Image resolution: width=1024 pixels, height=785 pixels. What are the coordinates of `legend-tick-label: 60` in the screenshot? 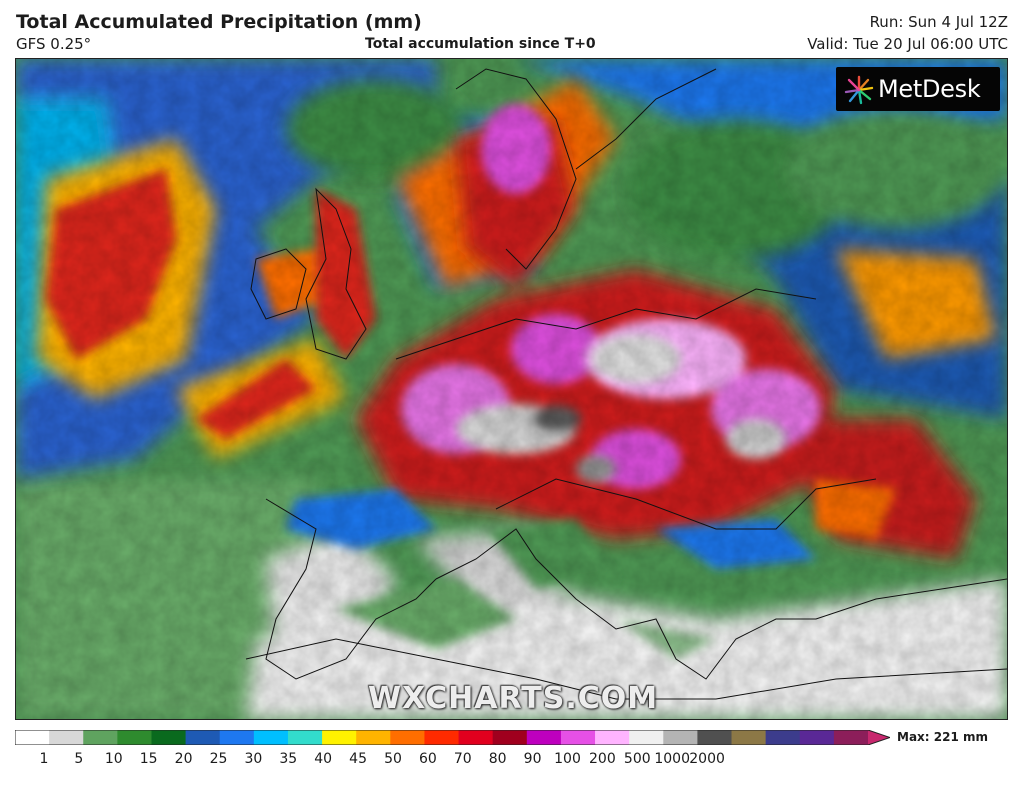 It's located at (427, 759).